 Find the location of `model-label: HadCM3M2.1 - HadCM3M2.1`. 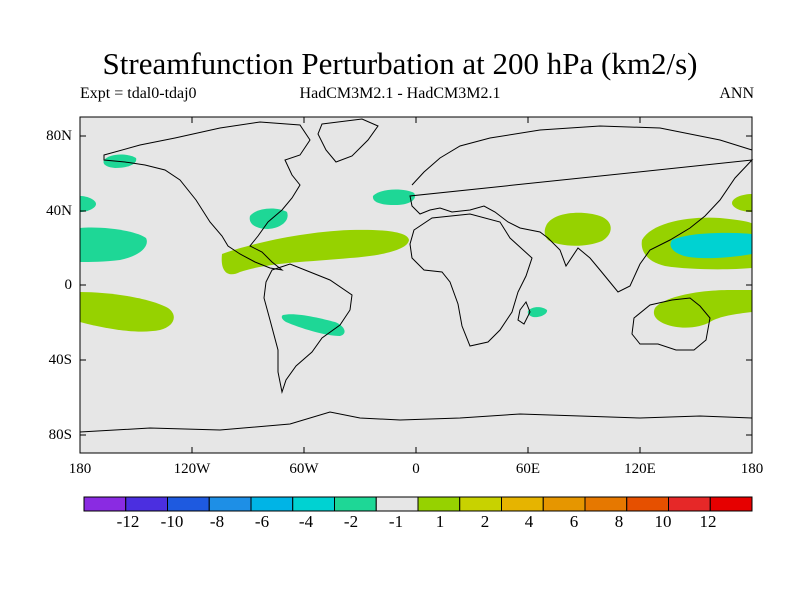

model-label: HadCM3M2.1 - HadCM3M2.1 is located at coordinates (400, 93).